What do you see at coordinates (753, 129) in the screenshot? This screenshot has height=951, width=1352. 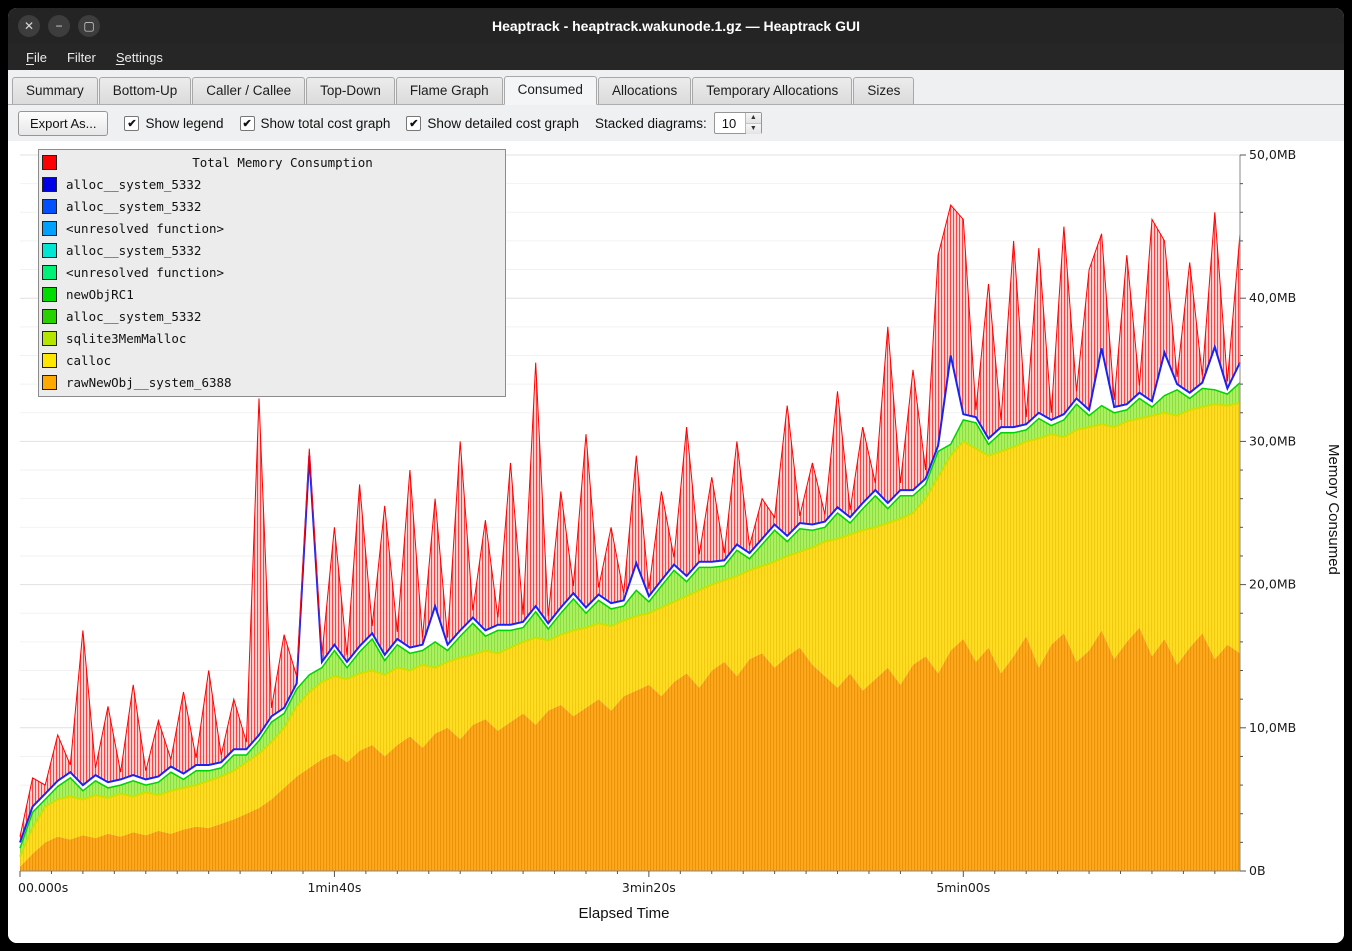 I see `spin-down-icon: ▼` at bounding box center [753, 129].